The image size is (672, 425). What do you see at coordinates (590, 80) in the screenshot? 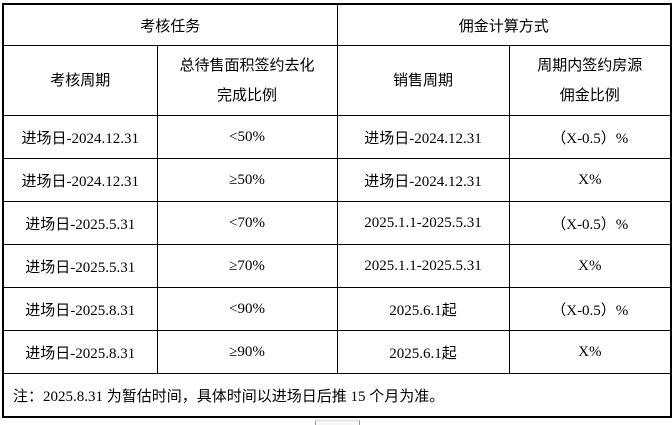
I see `column-header-commission-ratio: 周期内签约房源 佣金比例` at bounding box center [590, 80].